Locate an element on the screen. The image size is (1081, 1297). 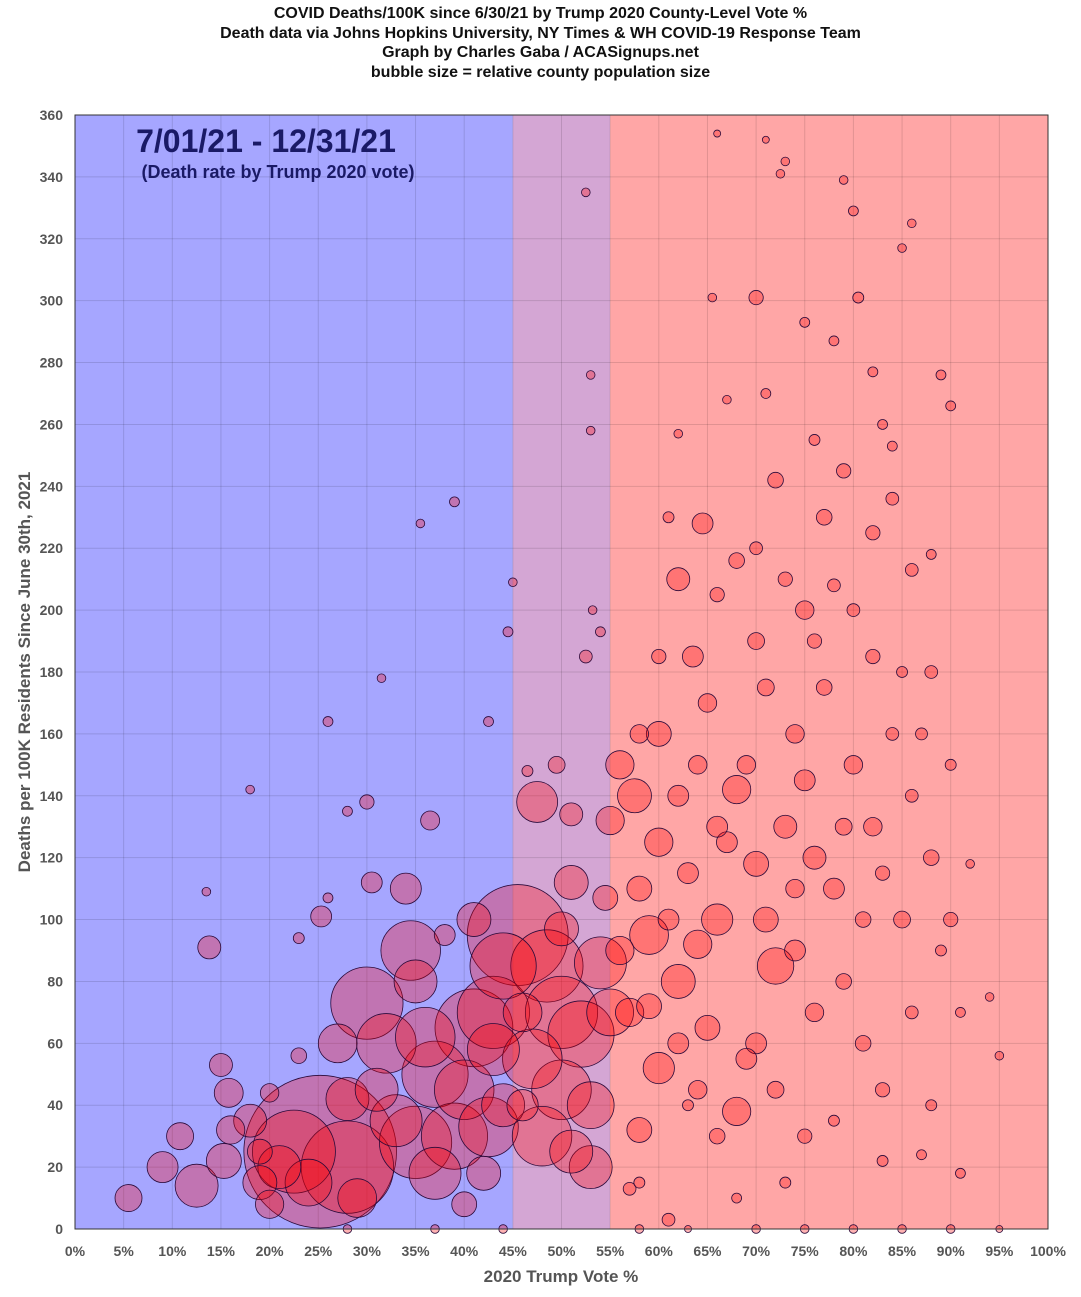
y-tick-label: 200 is located at coordinates (52, 610).